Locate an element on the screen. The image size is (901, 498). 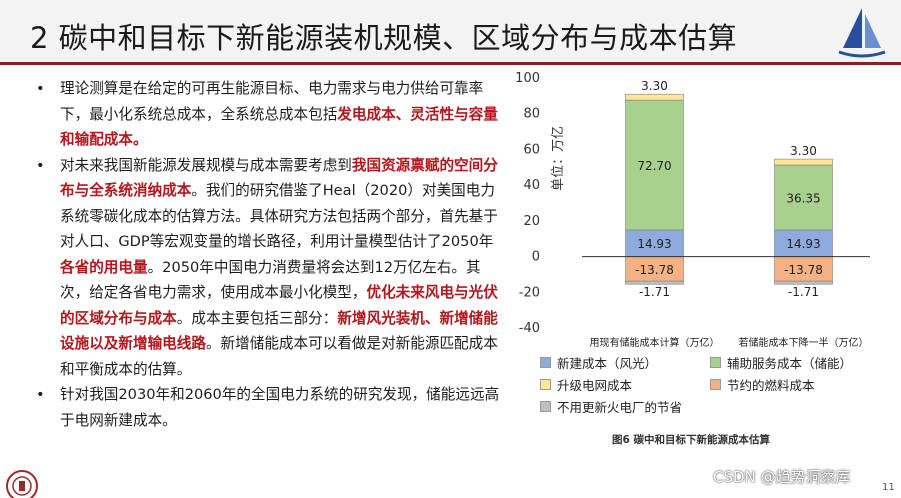
y-tick-label: -20 is located at coordinates (529, 292).